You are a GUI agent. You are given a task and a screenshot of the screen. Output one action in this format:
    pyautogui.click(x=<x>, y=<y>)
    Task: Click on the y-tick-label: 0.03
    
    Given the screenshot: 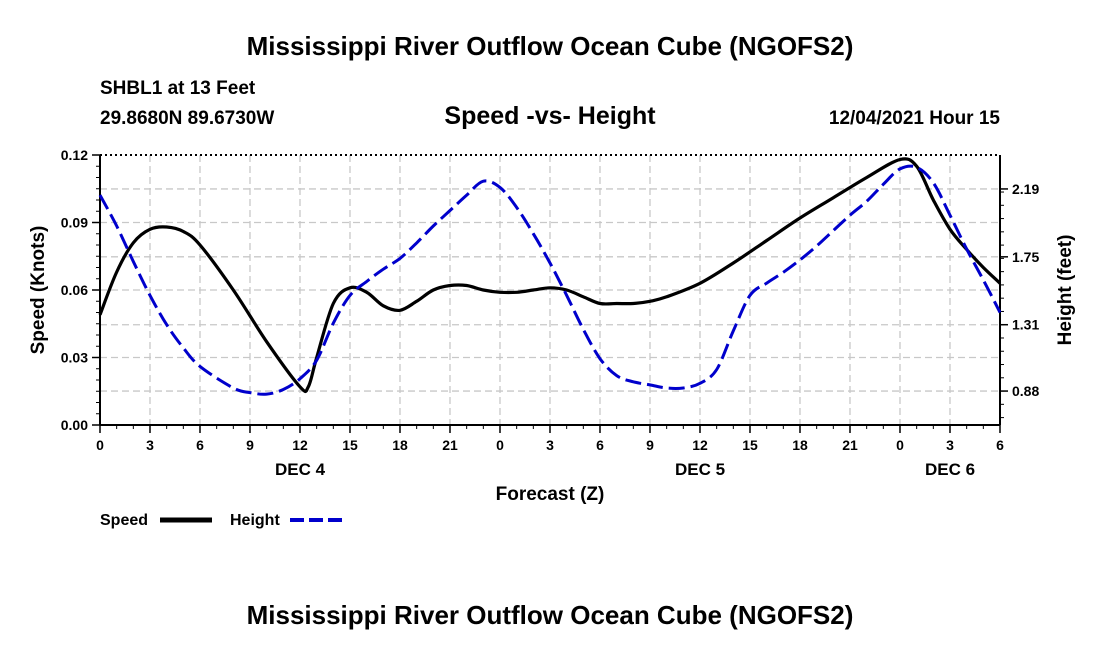 What is the action you would take?
    pyautogui.click(x=74, y=358)
    